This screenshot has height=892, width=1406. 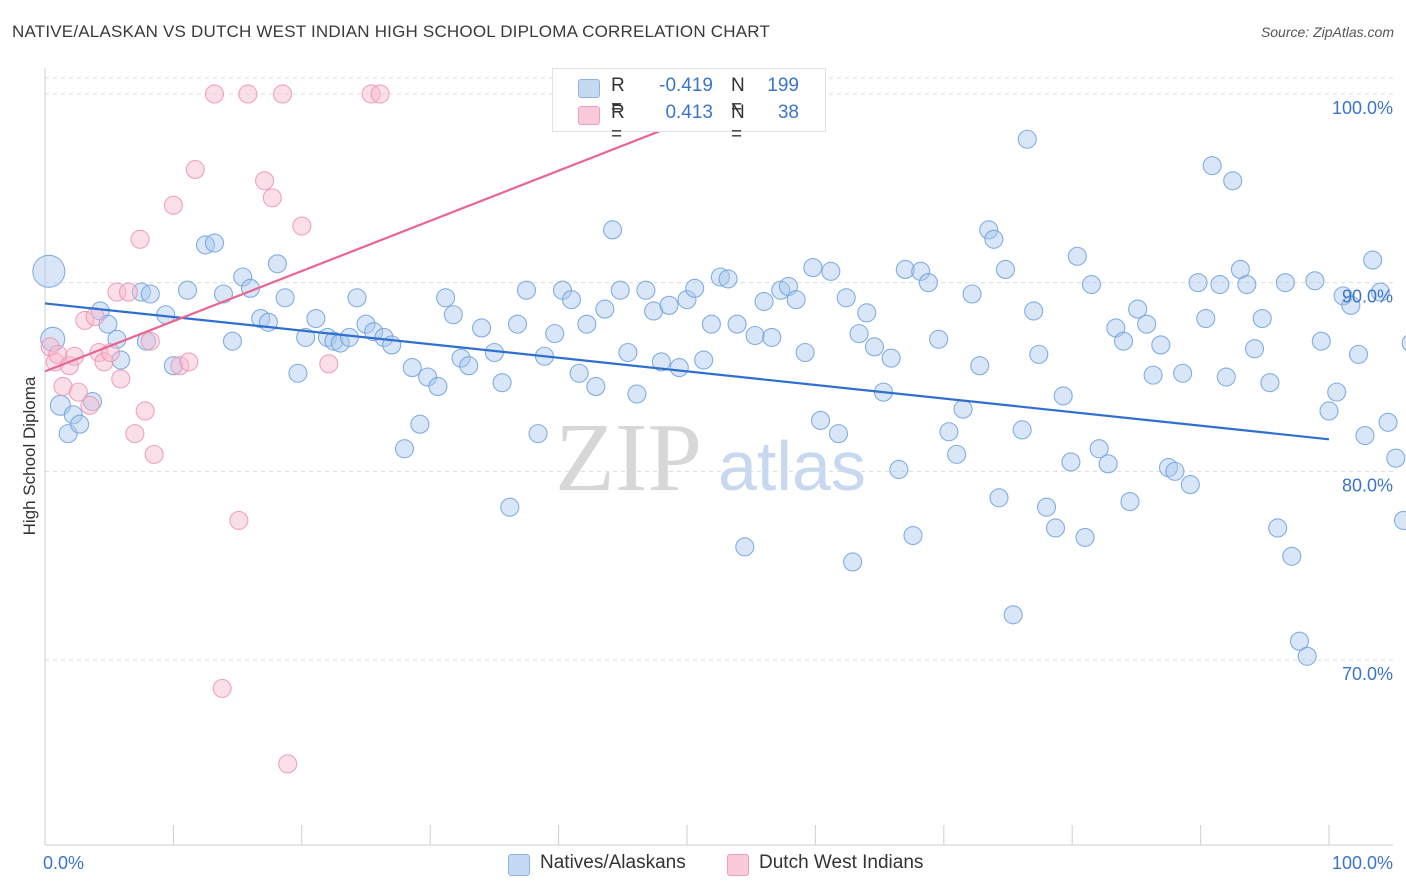 I want to click on y-tick-label: 70.0%, so click(x=1367, y=674).